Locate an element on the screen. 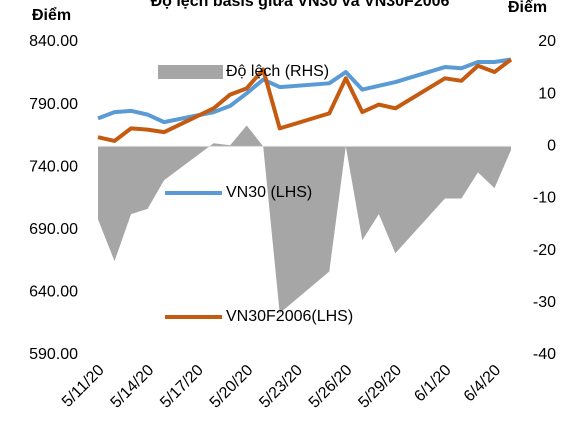 This screenshot has height=427, width=578. y-tick-label: 740.00 is located at coordinates (53, 166).